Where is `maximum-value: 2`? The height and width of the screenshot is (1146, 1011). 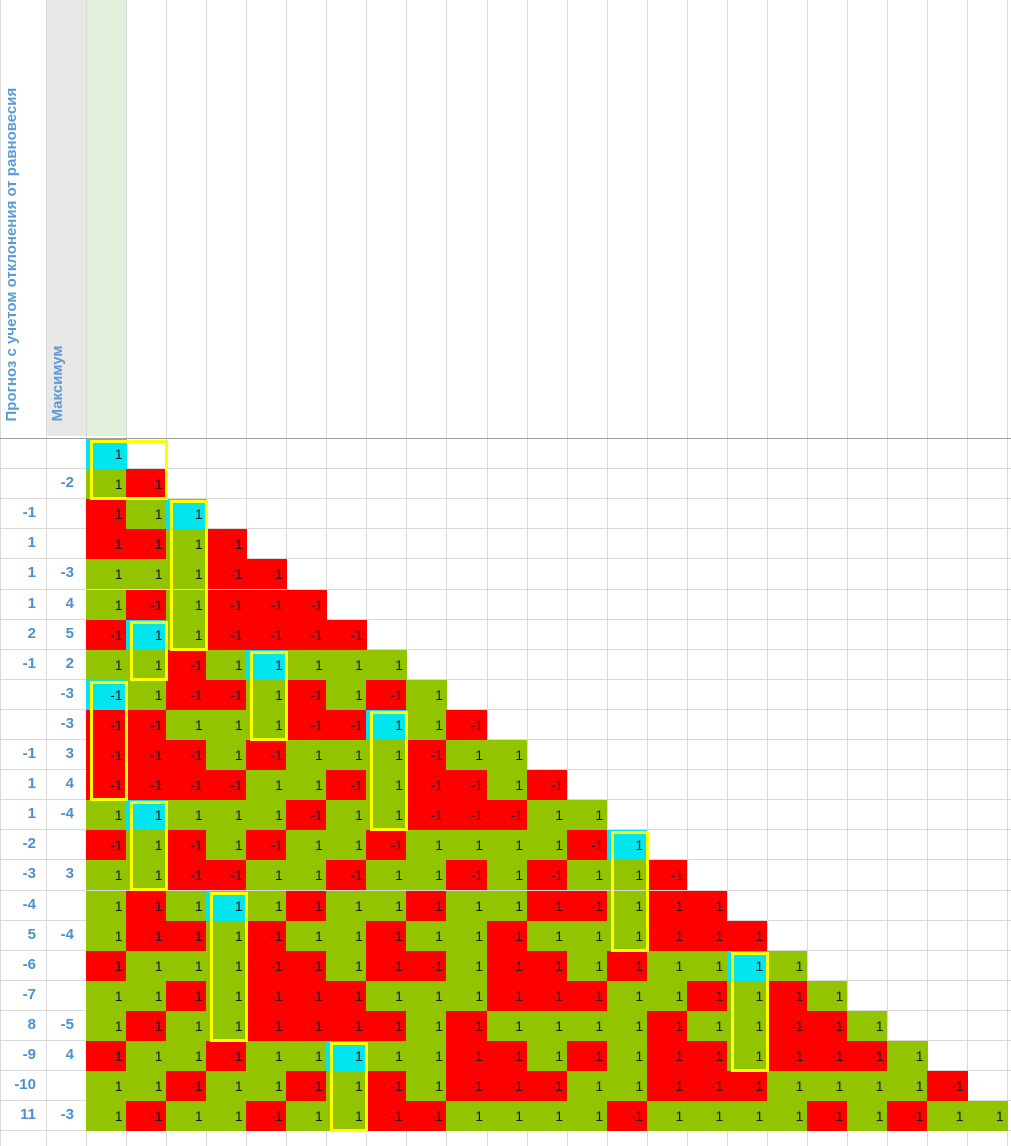 maximum-value: 2 is located at coordinates (69, 663).